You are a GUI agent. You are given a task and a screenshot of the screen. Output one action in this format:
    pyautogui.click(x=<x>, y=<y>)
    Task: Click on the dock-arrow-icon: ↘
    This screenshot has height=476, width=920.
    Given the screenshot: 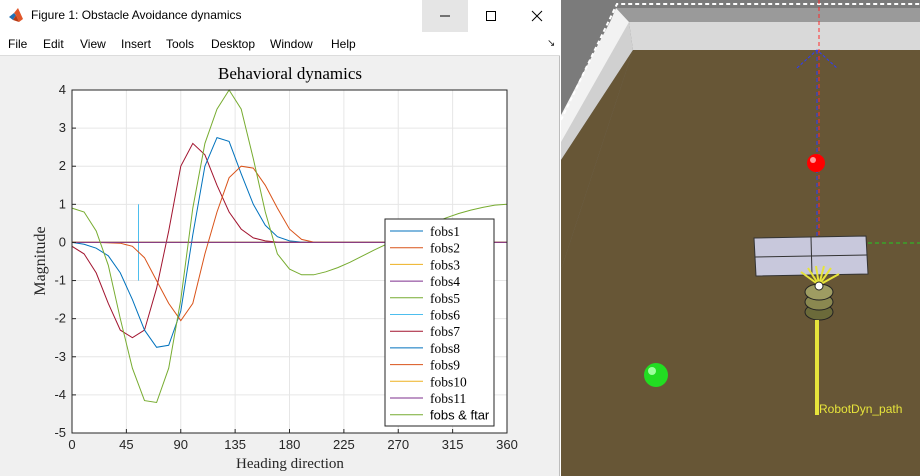 What is the action you would take?
    pyautogui.click(x=551, y=43)
    